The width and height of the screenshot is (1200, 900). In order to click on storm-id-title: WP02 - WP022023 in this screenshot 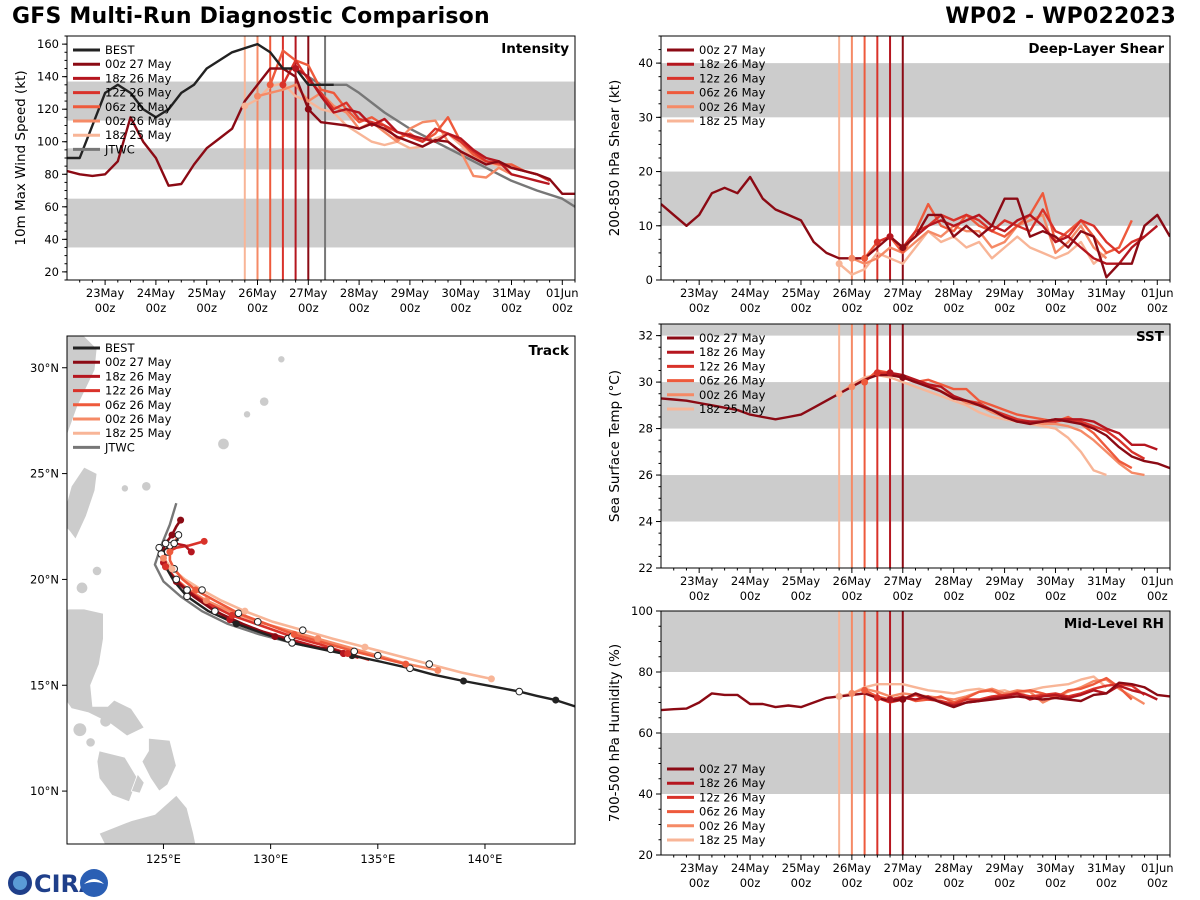, I will do `click(1060, 16)`.